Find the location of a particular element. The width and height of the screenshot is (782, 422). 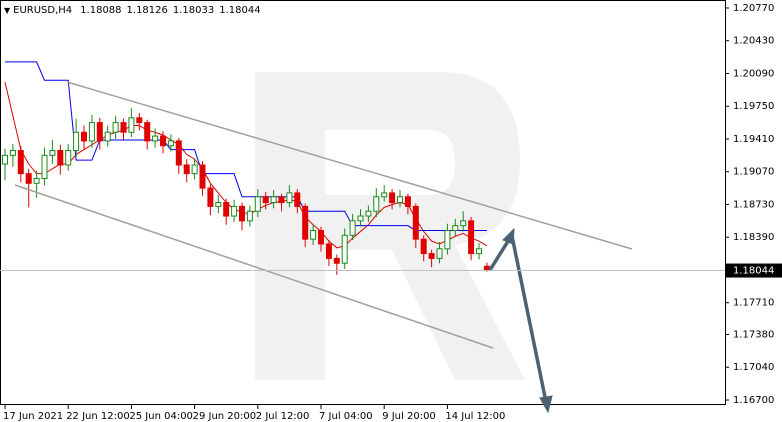

arrow-head is located at coordinates (546, 404).